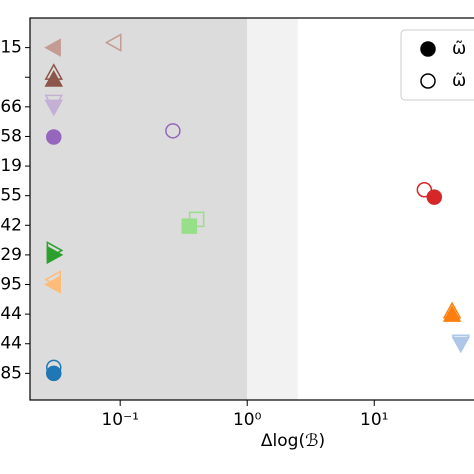  What do you see at coordinates (11, 48) in the screenshot?
I see `y-tick-label: 15` at bounding box center [11, 48].